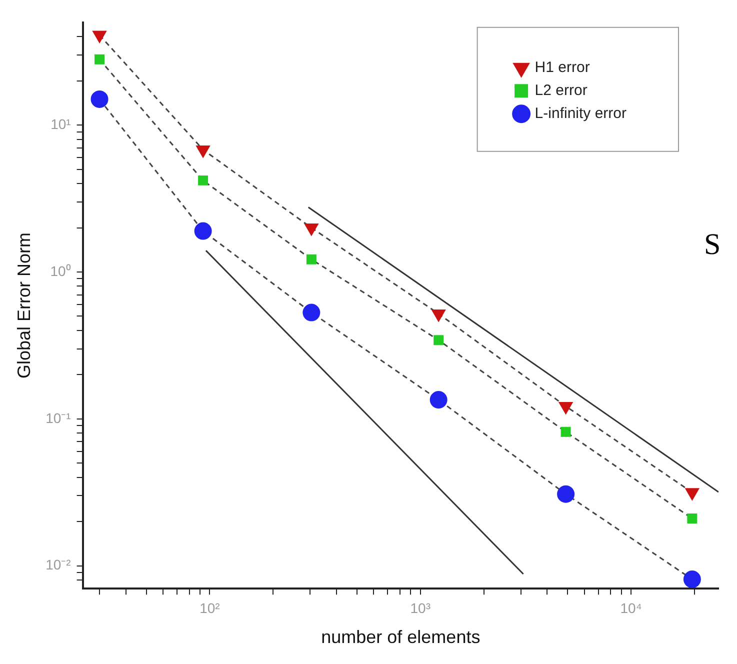 The height and width of the screenshot is (664, 737). Describe the element at coordinates (561, 91) in the screenshot. I see `legend-label: L2 error` at that location.